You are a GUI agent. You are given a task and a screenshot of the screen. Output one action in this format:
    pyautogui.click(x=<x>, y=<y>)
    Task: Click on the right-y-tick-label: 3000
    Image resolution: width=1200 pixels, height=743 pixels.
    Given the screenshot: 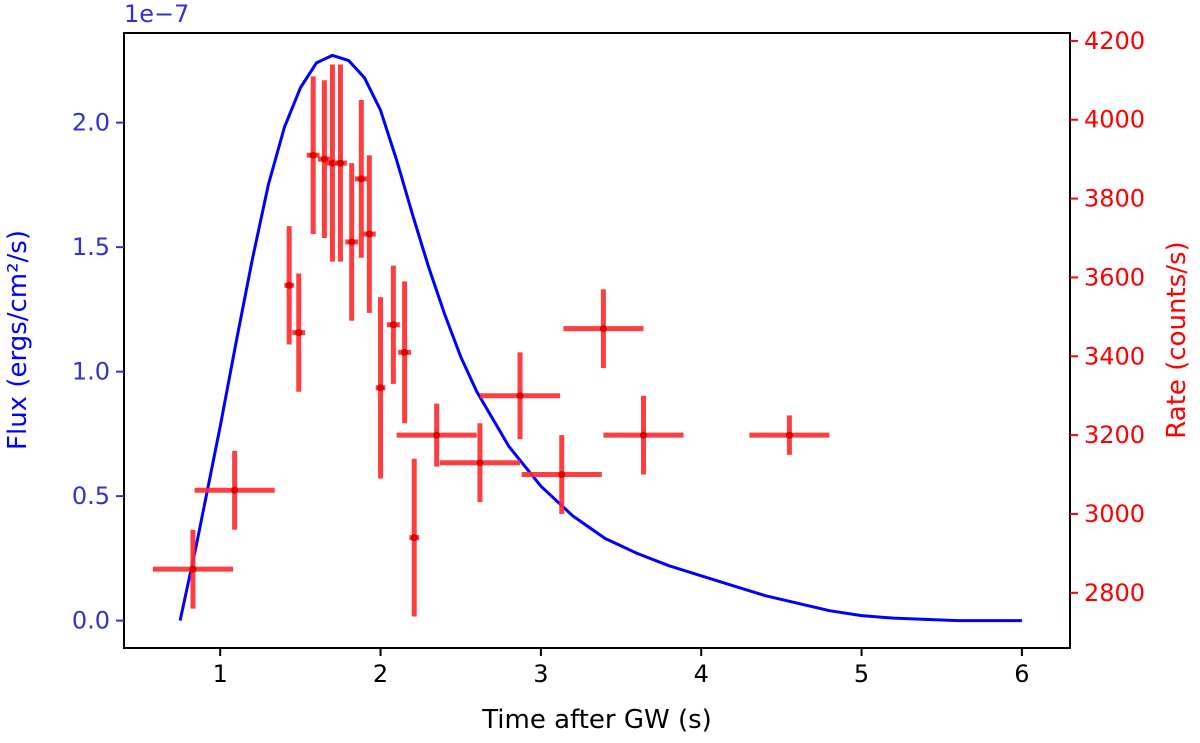 What is the action you would take?
    pyautogui.click(x=1114, y=514)
    